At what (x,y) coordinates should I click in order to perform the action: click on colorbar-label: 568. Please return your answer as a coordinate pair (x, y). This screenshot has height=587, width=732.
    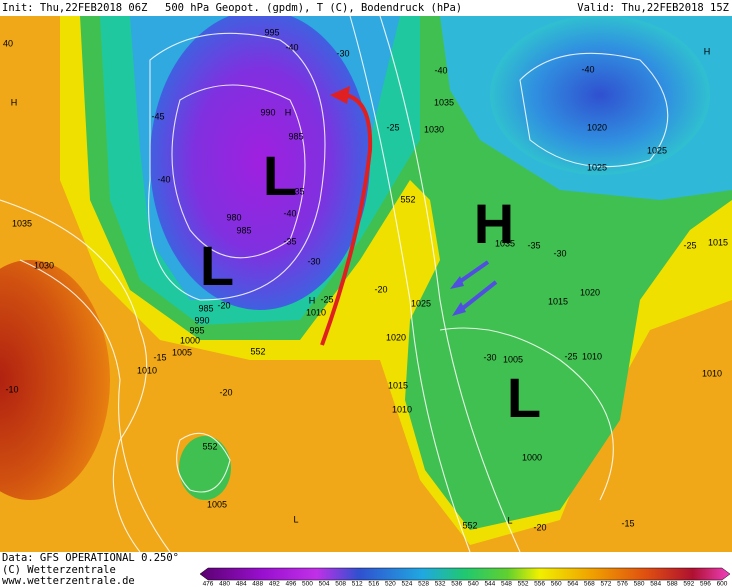
    Looking at the image, I should click on (589, 584).